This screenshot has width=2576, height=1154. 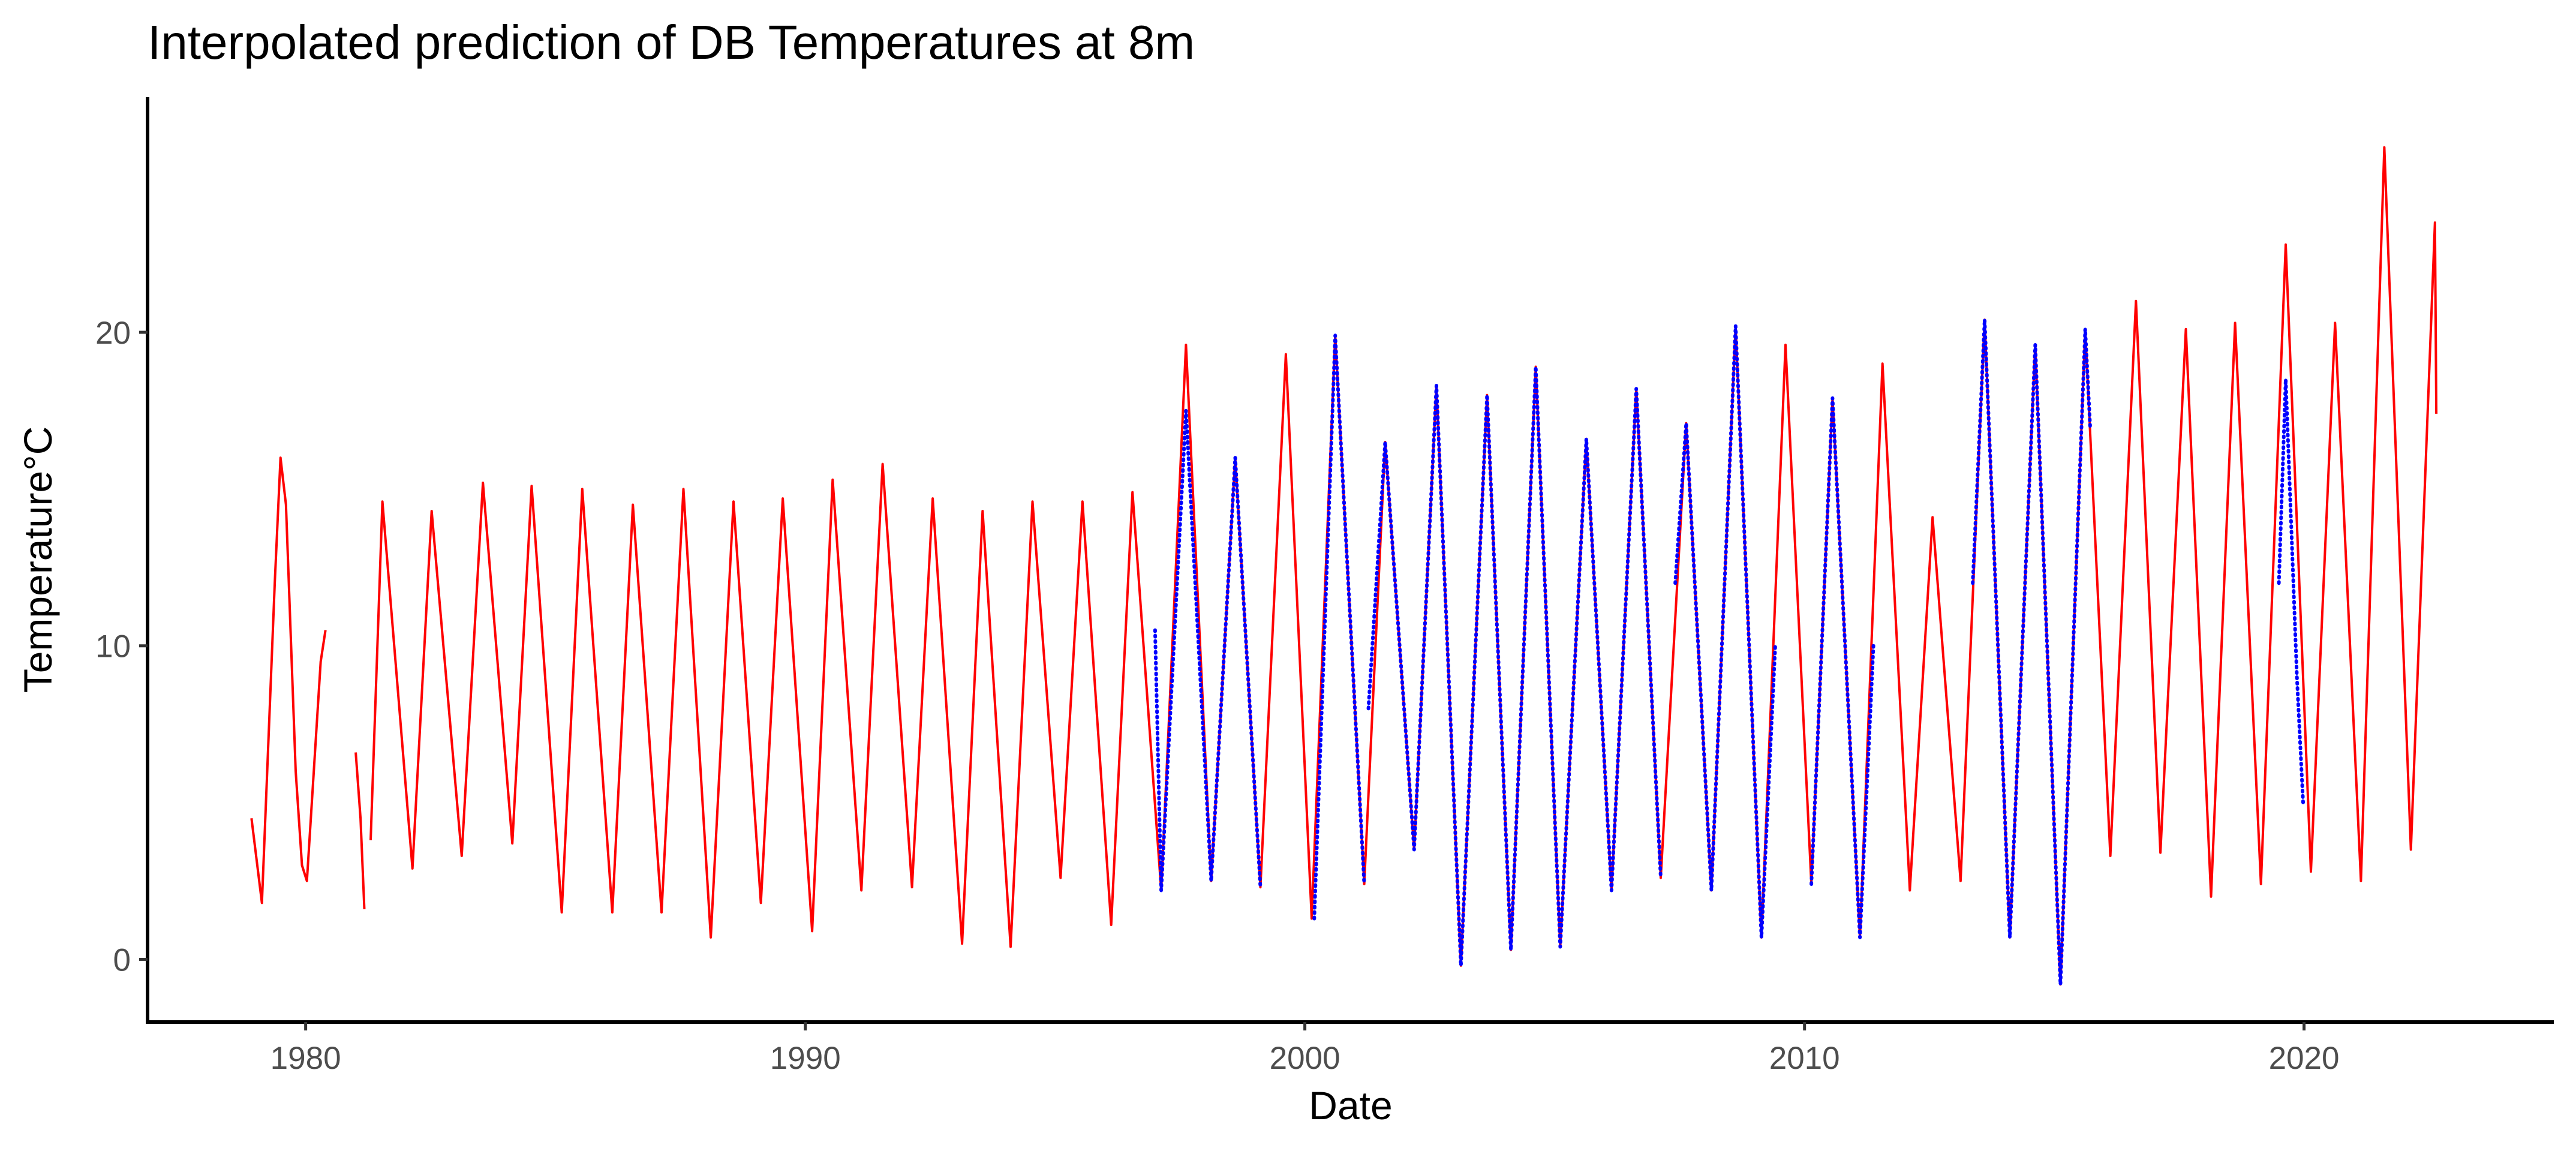 I want to click on y-tick-label: 0, so click(x=122, y=960).